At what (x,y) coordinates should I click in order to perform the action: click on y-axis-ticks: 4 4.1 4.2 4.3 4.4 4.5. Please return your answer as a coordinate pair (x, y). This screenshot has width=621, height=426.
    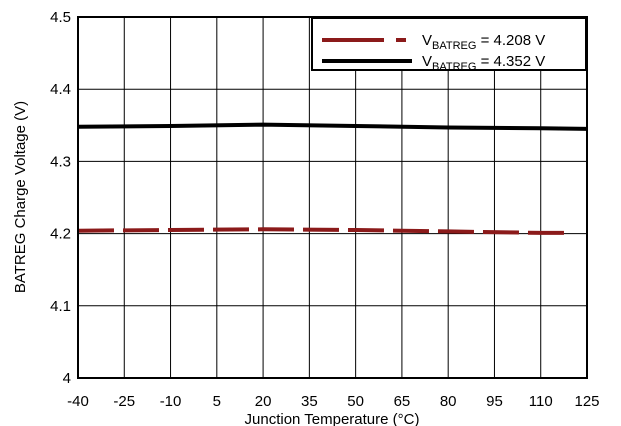
    Looking at the image, I should click on (60, 198).